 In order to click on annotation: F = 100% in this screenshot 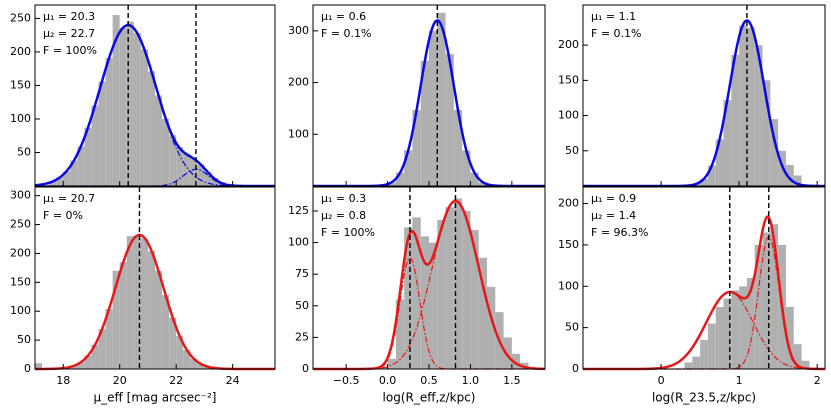, I will do `click(70, 50)`.